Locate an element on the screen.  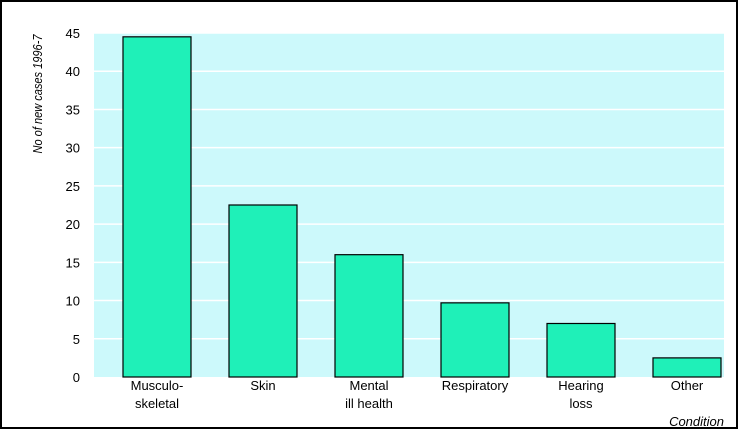
x-category-label-line: skeletal is located at coordinates (157, 403).